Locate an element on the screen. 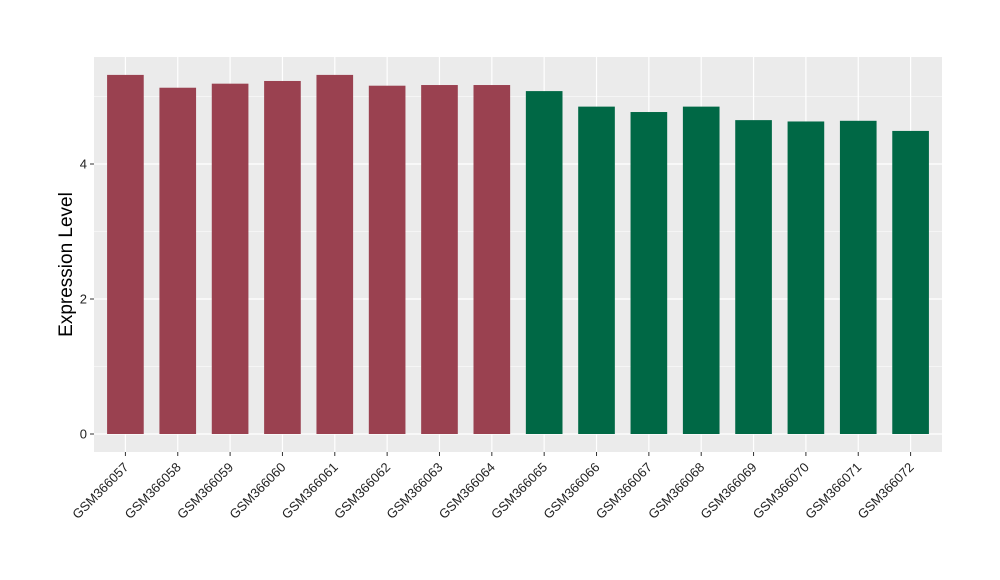  bar-GSM366065 is located at coordinates (544, 262).